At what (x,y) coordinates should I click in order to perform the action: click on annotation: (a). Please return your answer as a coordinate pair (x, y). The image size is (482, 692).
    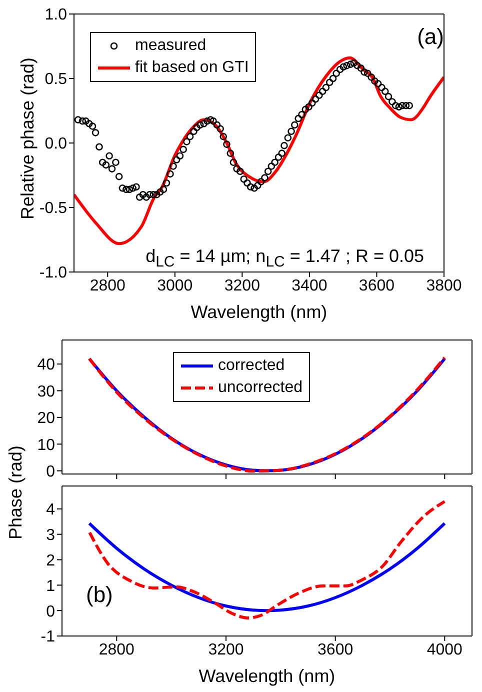
    Looking at the image, I should click on (430, 37).